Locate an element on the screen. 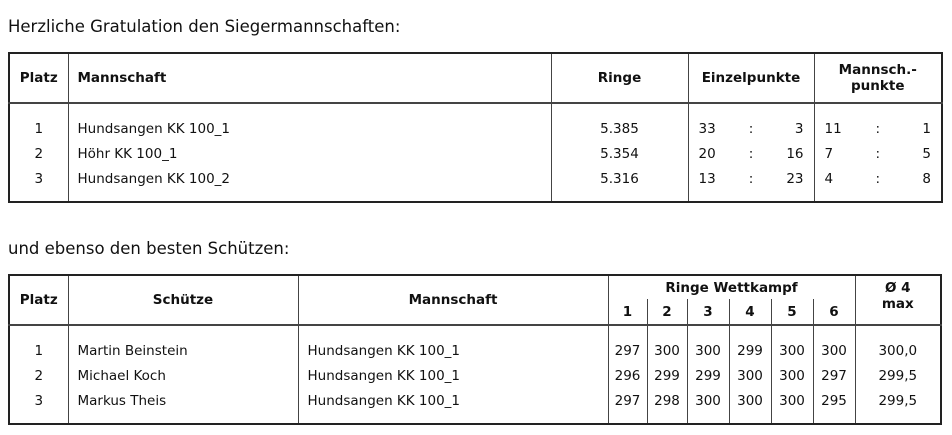 This screenshot has width=952, height=435. mannsch-lost: 1 is located at coordinates (926, 128).